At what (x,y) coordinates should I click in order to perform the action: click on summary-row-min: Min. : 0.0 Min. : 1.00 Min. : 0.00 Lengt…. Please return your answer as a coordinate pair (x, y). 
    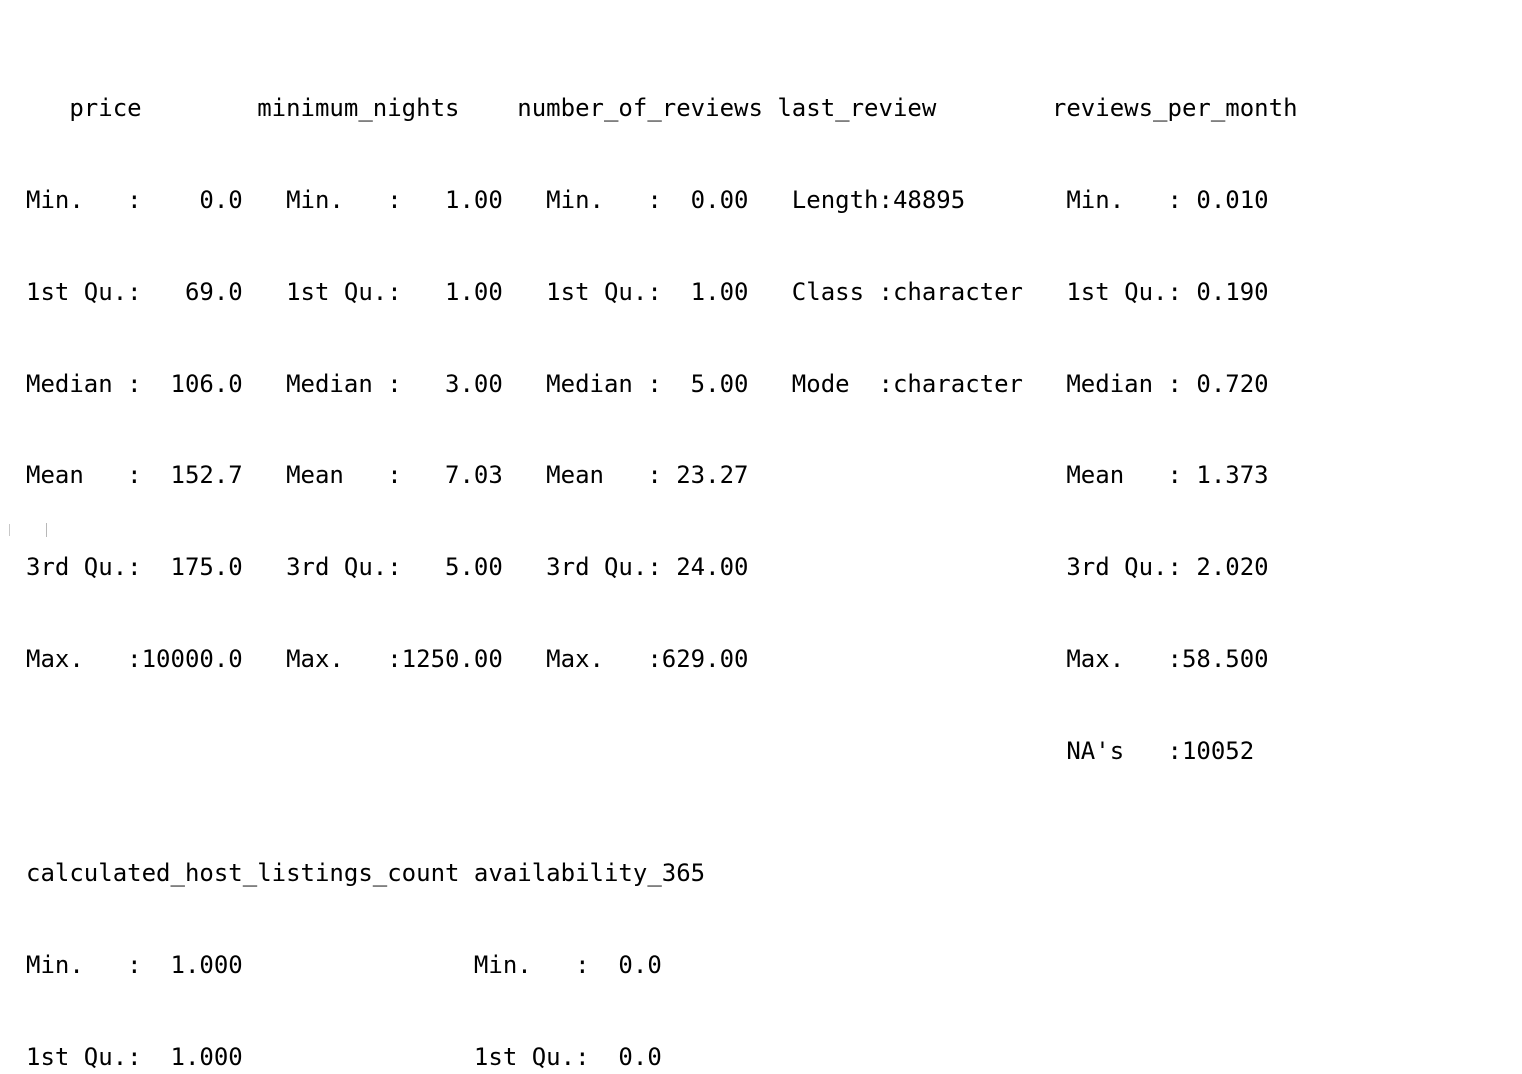
    Looking at the image, I should click on (647, 199).